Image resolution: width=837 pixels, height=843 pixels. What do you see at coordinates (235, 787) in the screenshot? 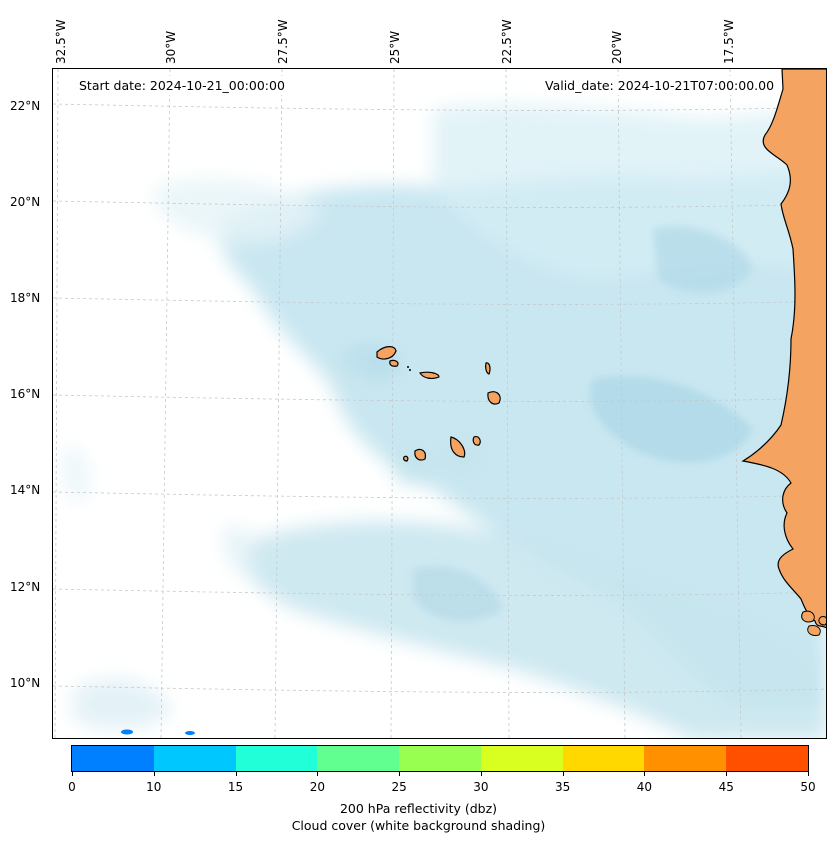
I see `colorbar-tick-label: 15` at bounding box center [235, 787].